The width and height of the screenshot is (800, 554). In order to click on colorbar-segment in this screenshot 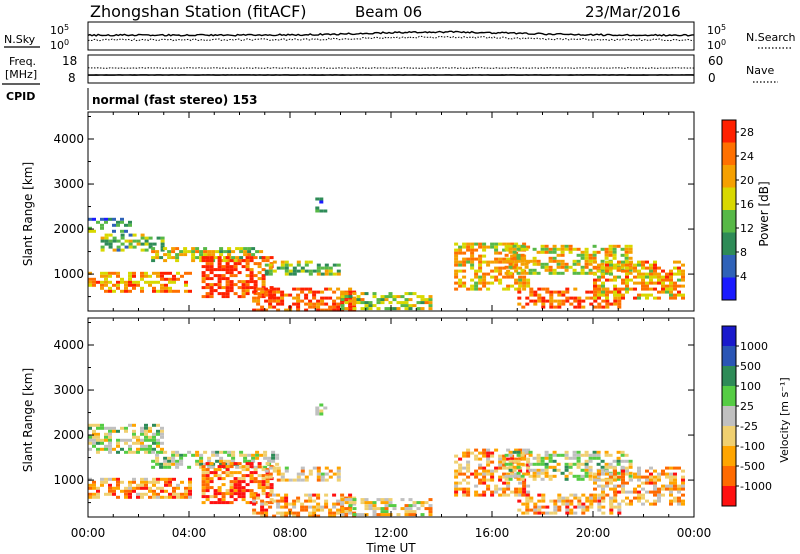, I will do `click(729, 396)`.